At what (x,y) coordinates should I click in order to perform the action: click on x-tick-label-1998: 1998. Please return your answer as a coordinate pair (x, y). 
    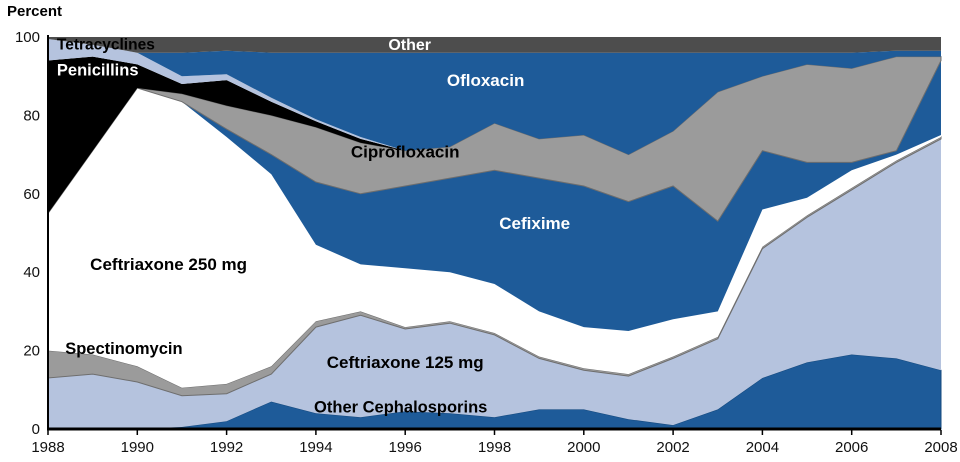
    Looking at the image, I should click on (494, 447).